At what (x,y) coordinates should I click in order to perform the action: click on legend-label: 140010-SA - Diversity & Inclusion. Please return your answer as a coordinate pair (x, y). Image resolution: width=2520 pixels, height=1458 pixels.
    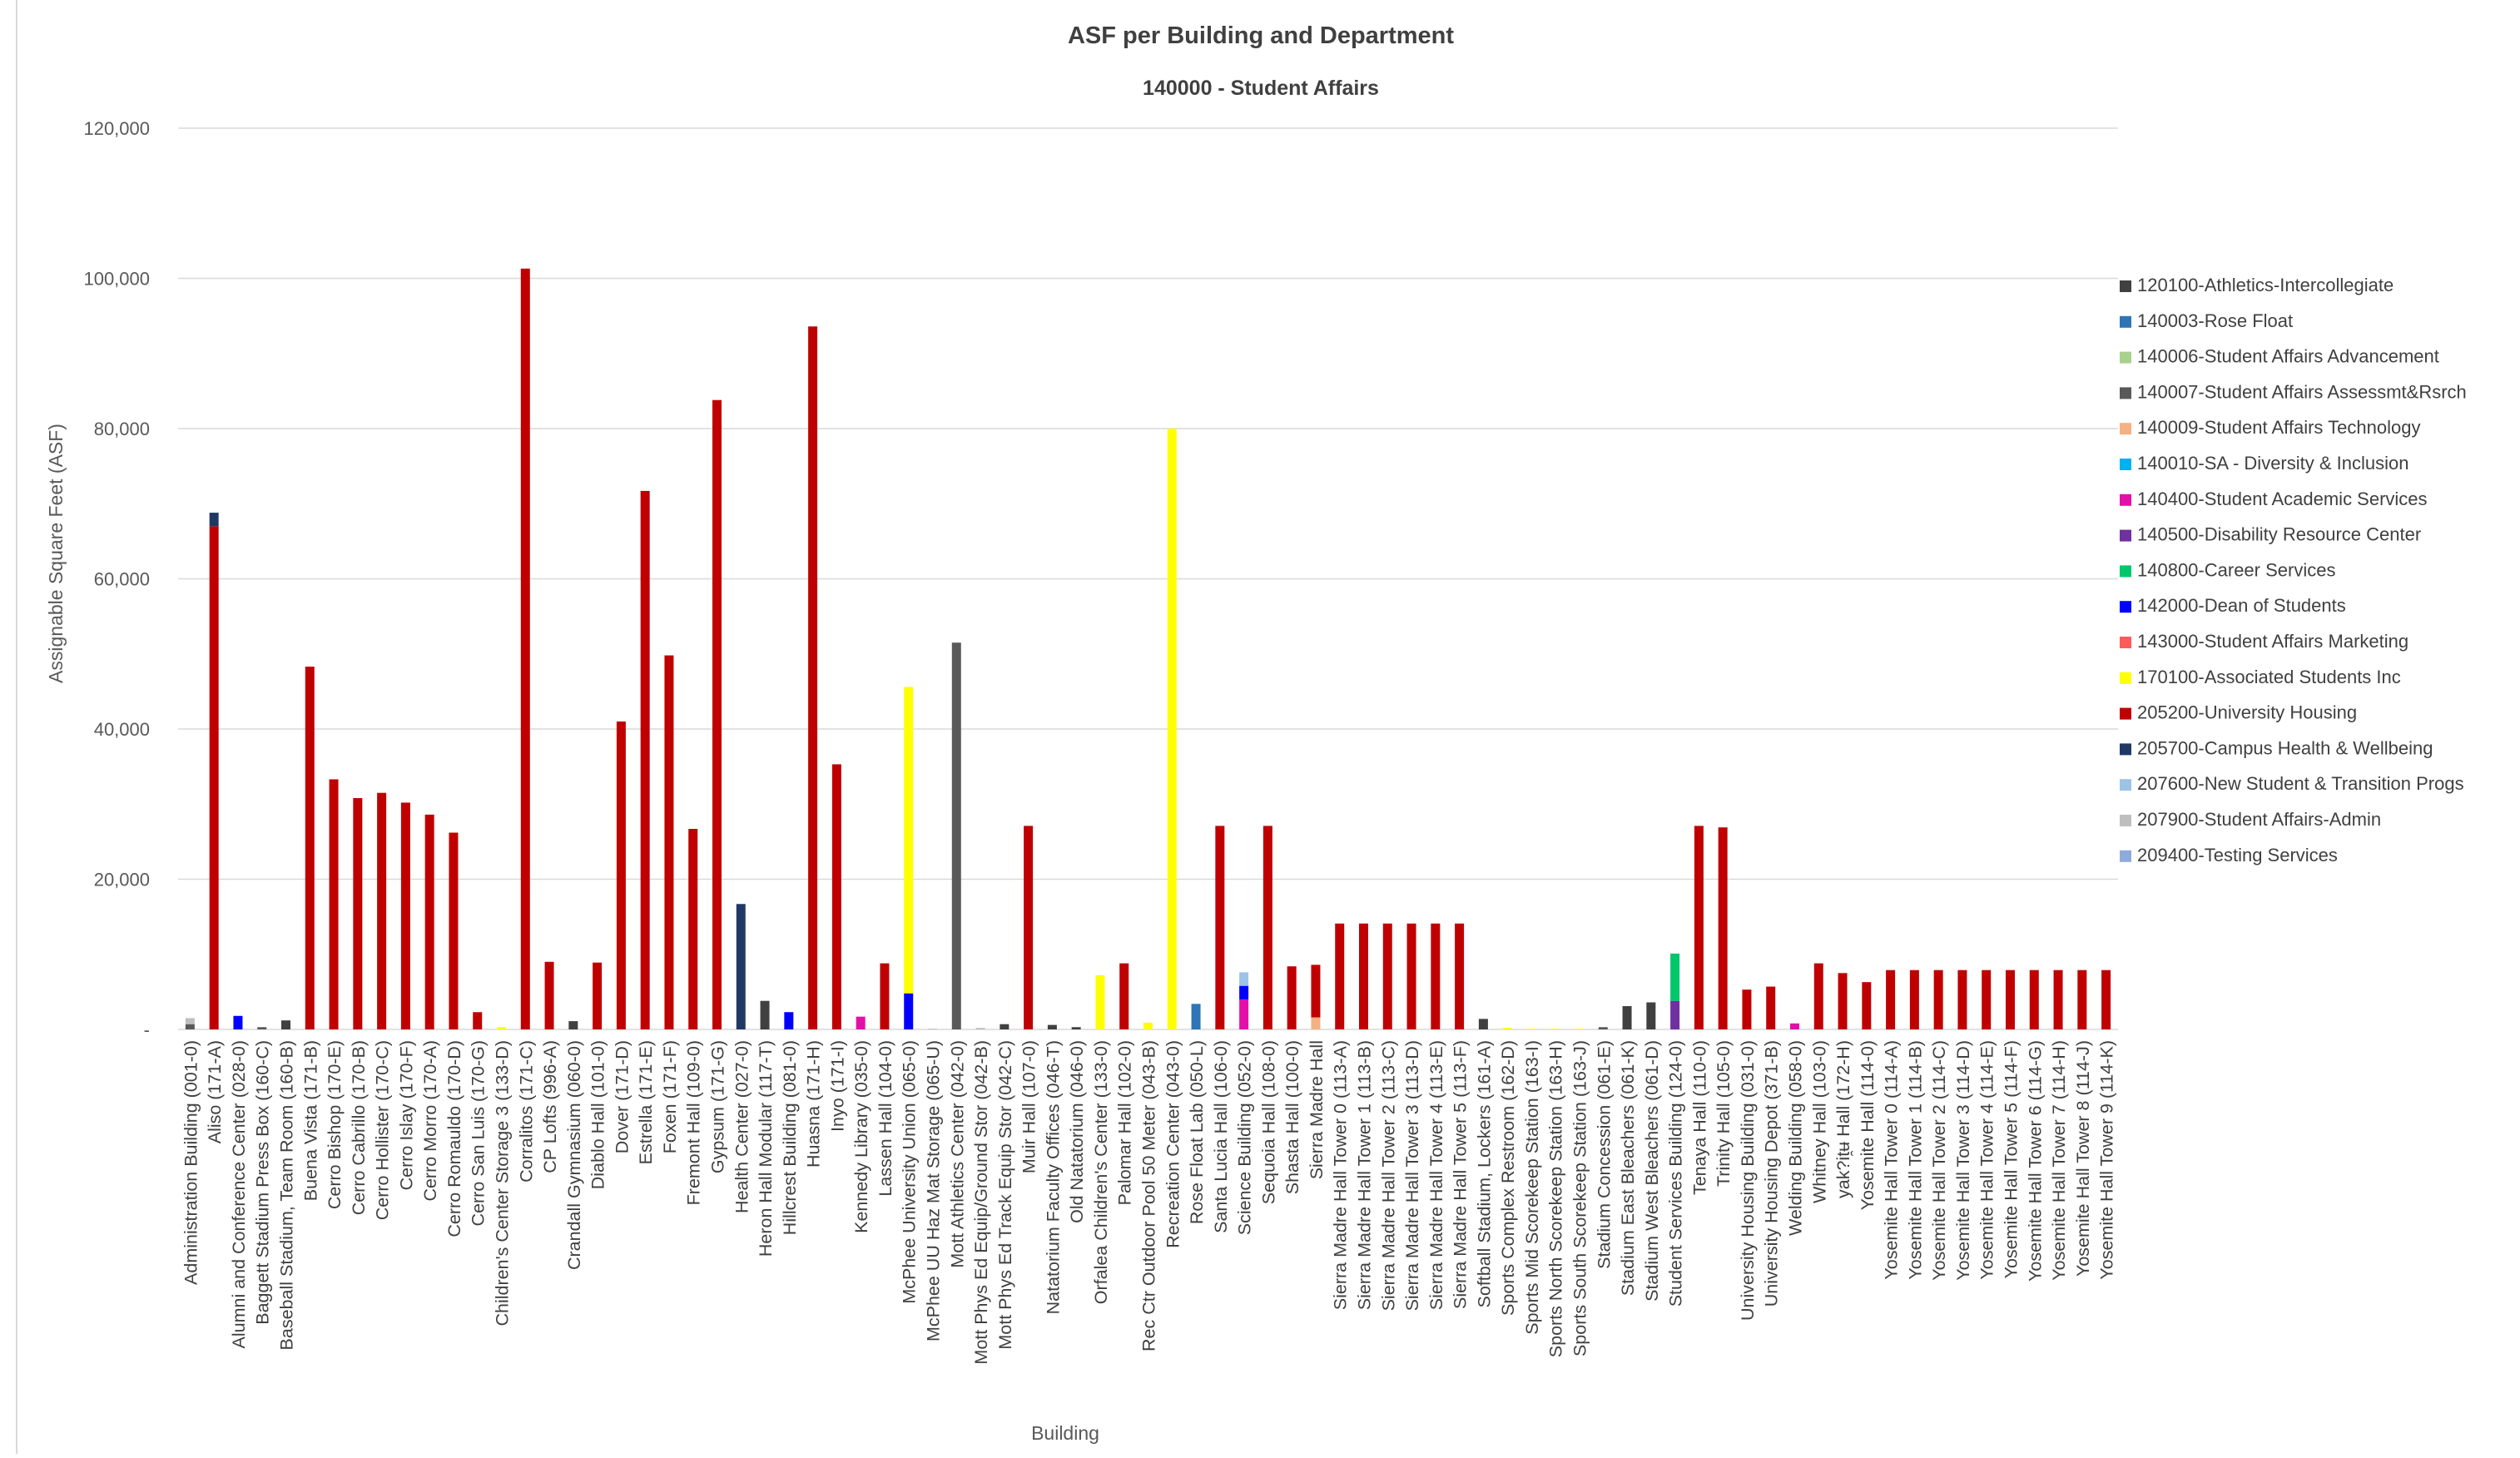
    Looking at the image, I should click on (2273, 464).